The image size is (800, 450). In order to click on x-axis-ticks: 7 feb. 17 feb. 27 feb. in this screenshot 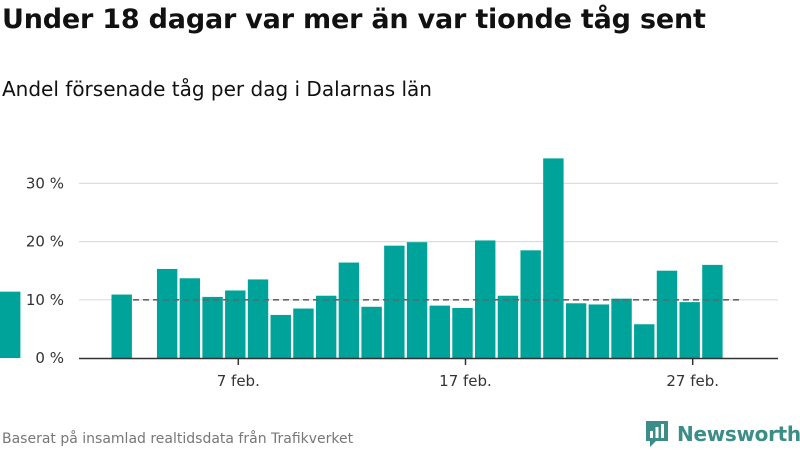, I will do `click(468, 374)`.